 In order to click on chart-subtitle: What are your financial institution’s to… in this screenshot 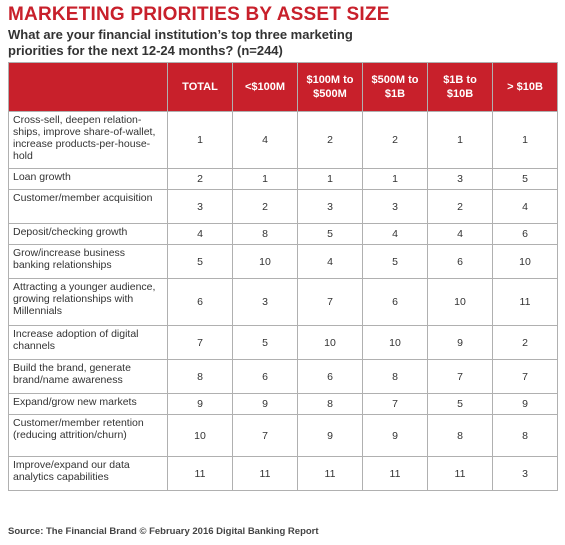, I will do `click(180, 42)`.